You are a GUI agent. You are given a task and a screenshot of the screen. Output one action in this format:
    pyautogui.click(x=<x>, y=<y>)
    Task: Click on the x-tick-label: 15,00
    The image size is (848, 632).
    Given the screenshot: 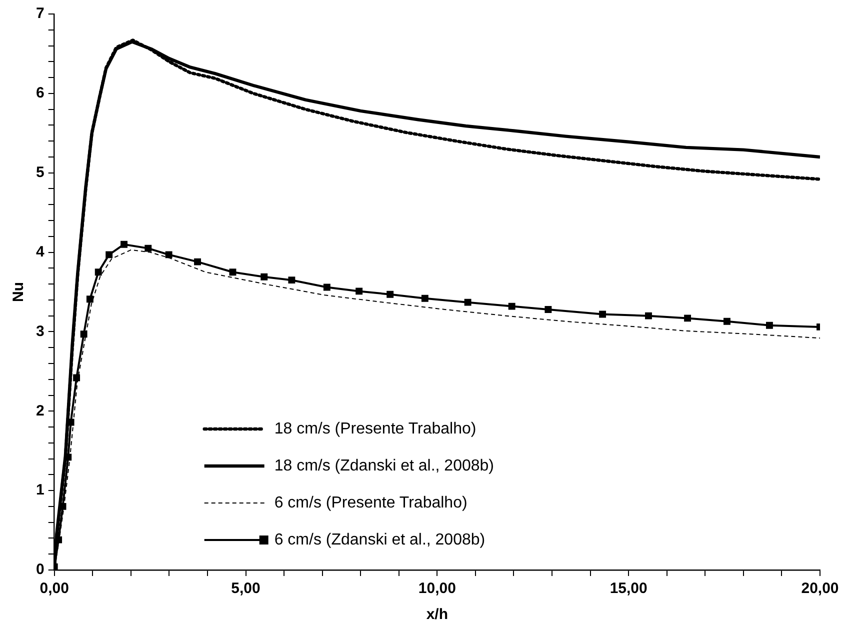 What is the action you would take?
    pyautogui.click(x=629, y=589)
    